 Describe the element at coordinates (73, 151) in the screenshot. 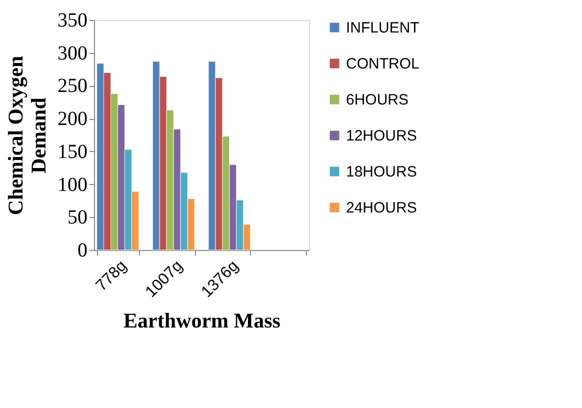

I see `y-tick-label: 150` at that location.